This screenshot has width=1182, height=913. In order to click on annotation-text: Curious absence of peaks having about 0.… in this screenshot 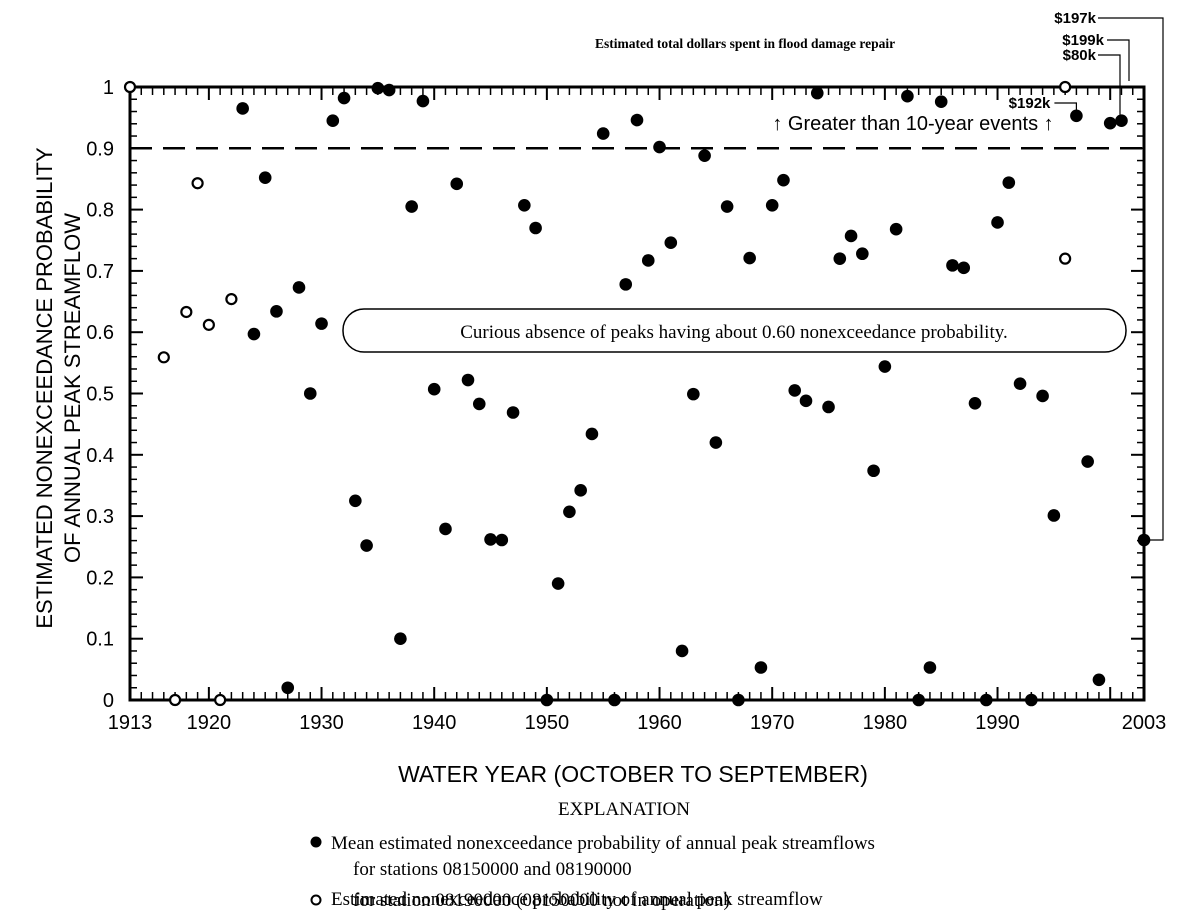, I will do `click(733, 332)`.